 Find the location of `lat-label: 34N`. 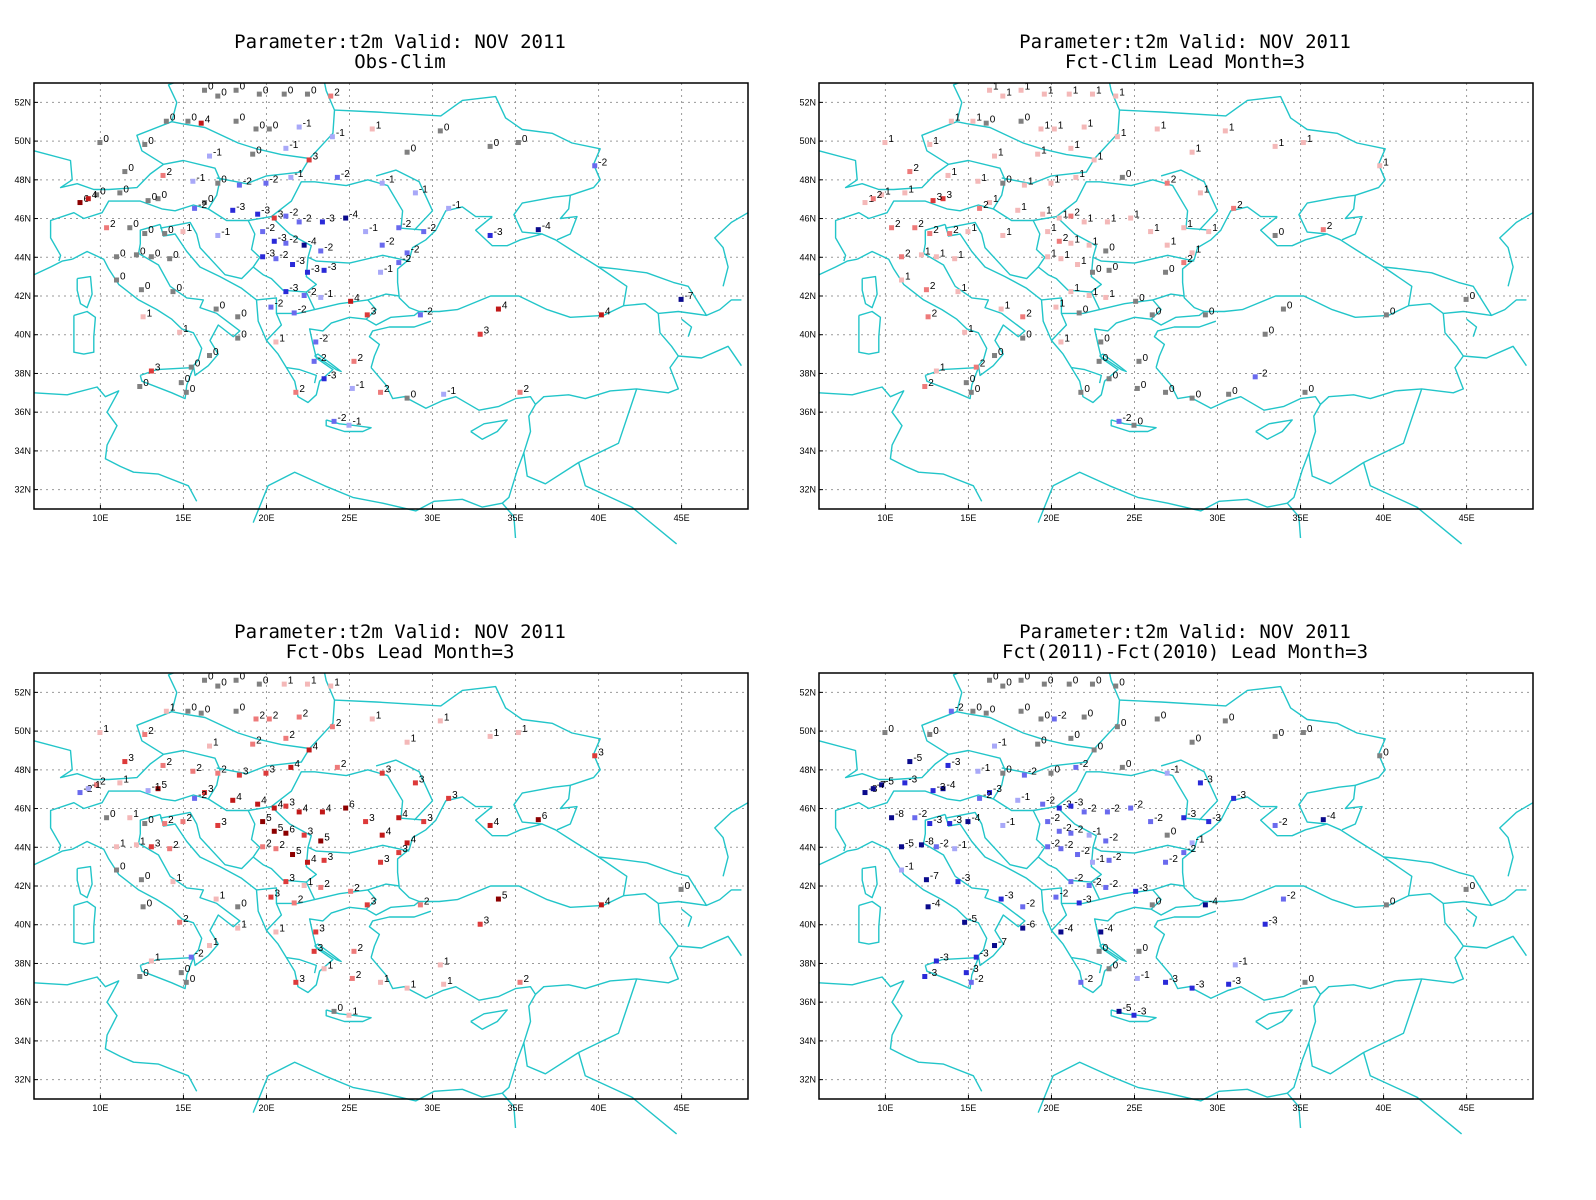

lat-label: 34N is located at coordinates (807, 451).